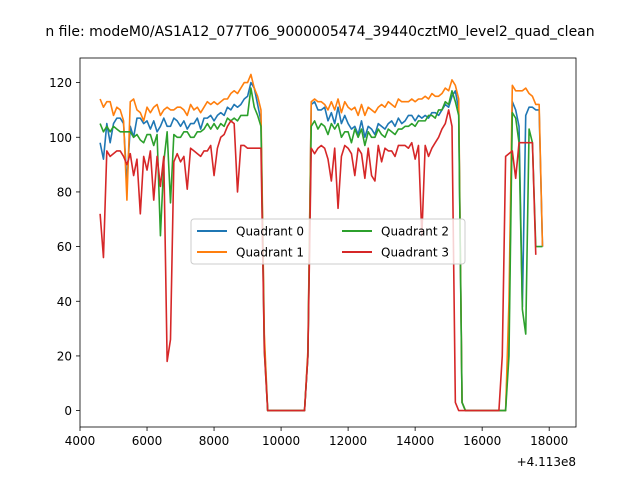 The width and height of the screenshot is (640, 480). What do you see at coordinates (415, 232) in the screenshot?
I see `legend-label: Quadrant 2` at bounding box center [415, 232].